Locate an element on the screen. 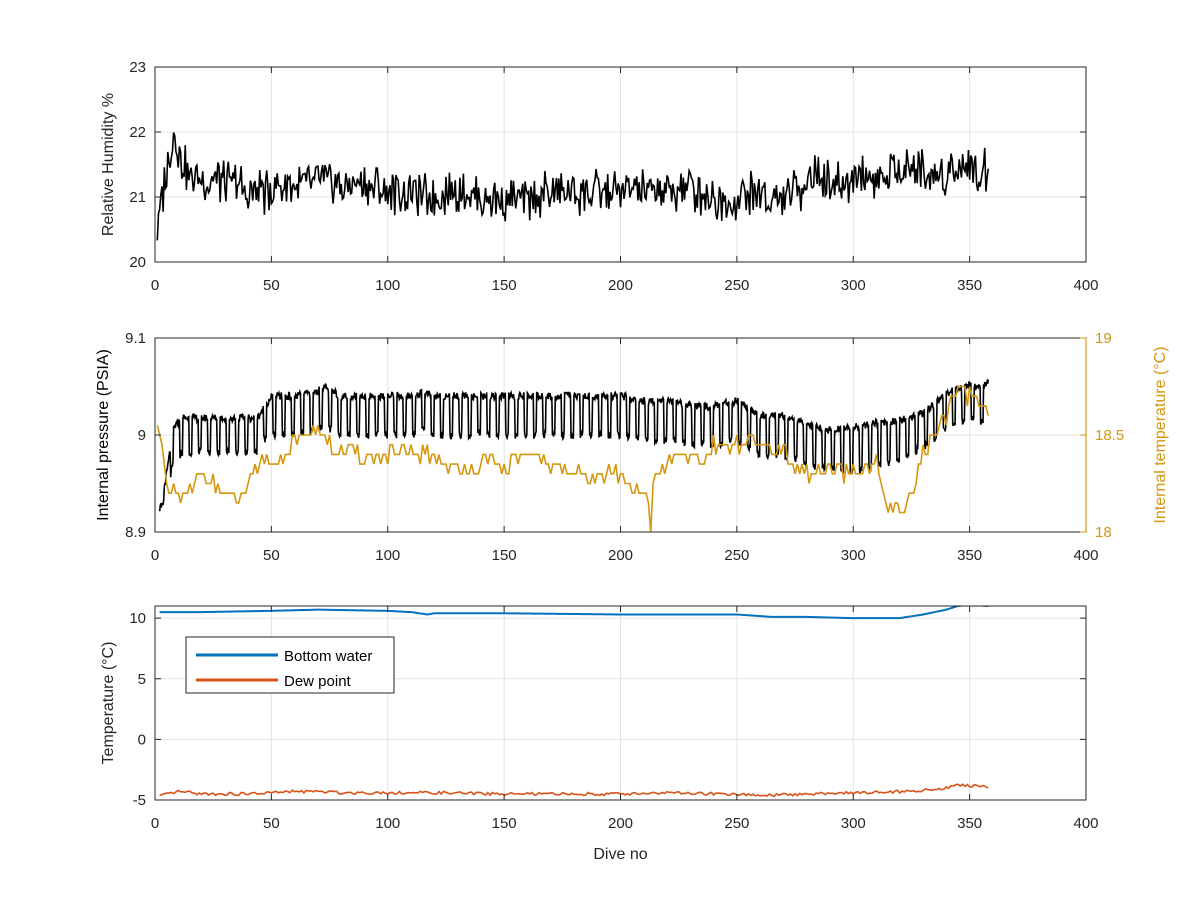 Image resolution: width=1200 pixels, height=900 pixels. y2-tick-label: 19 is located at coordinates (1103, 338).